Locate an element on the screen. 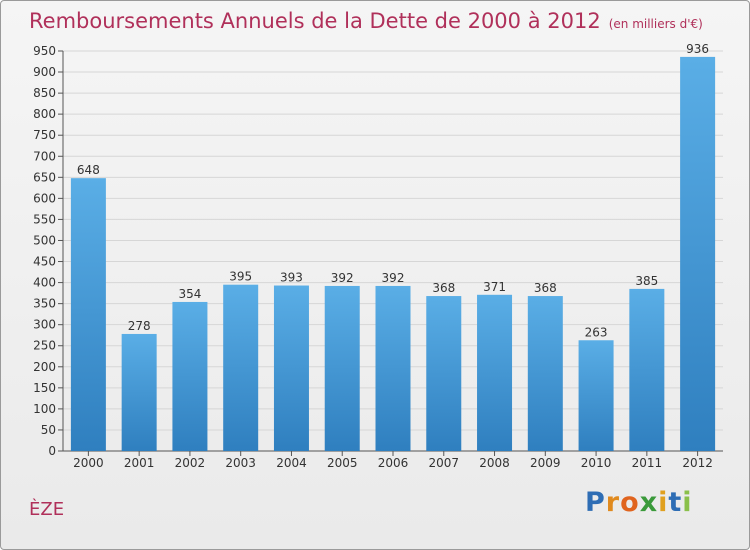  y-tick-label: 400 is located at coordinates (44, 283).